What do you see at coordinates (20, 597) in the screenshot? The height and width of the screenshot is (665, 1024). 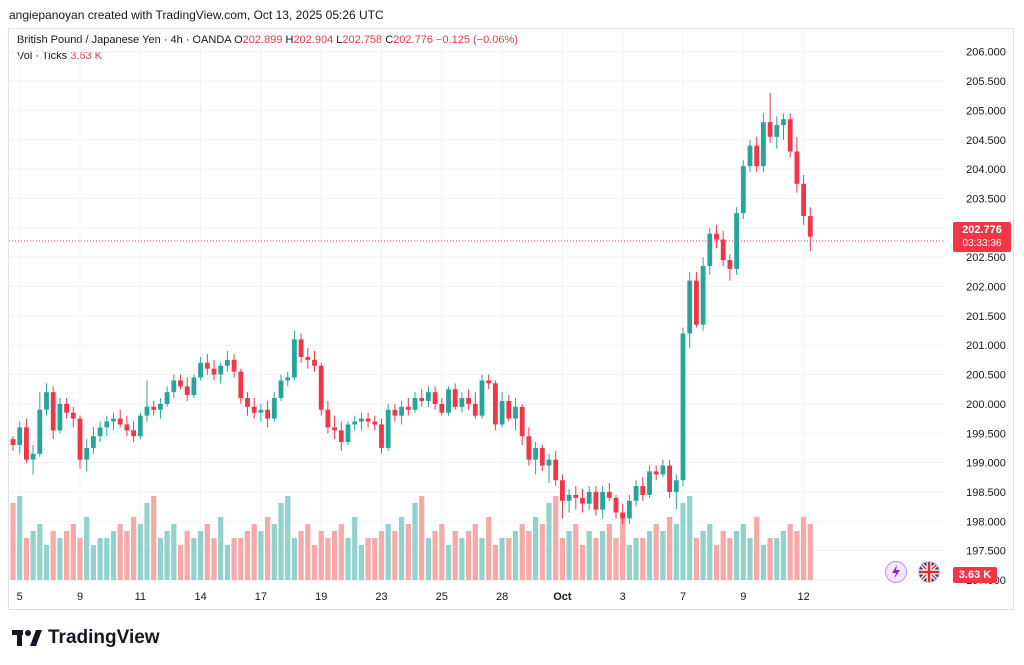 I see `x-tick-label: 5` at bounding box center [20, 597].